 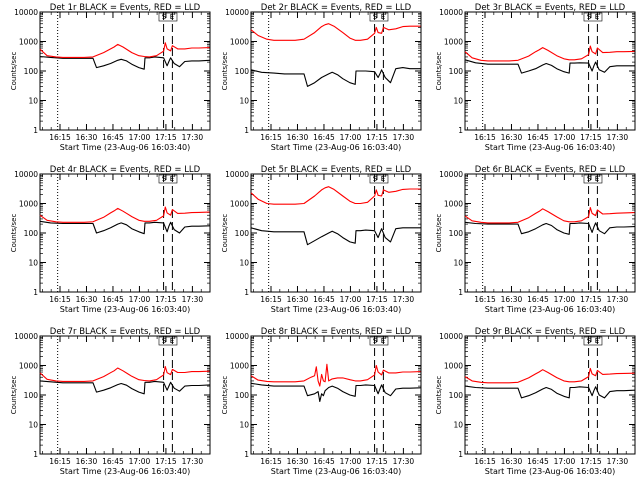 I want to click on series-line-events, so click(x=549, y=228).